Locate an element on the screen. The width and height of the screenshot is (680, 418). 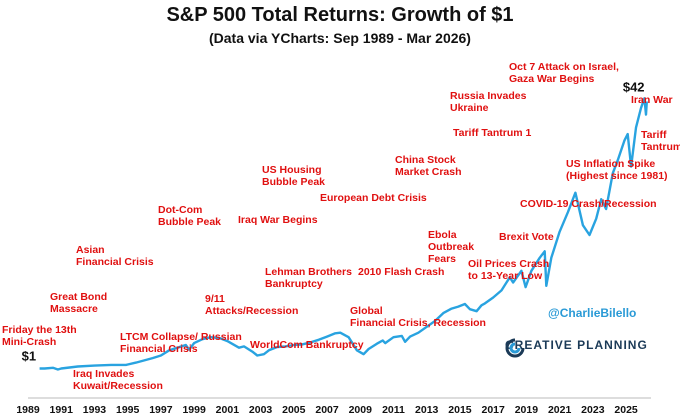
annotation-label: Tariff Tantrum 1 is located at coordinates (492, 133).